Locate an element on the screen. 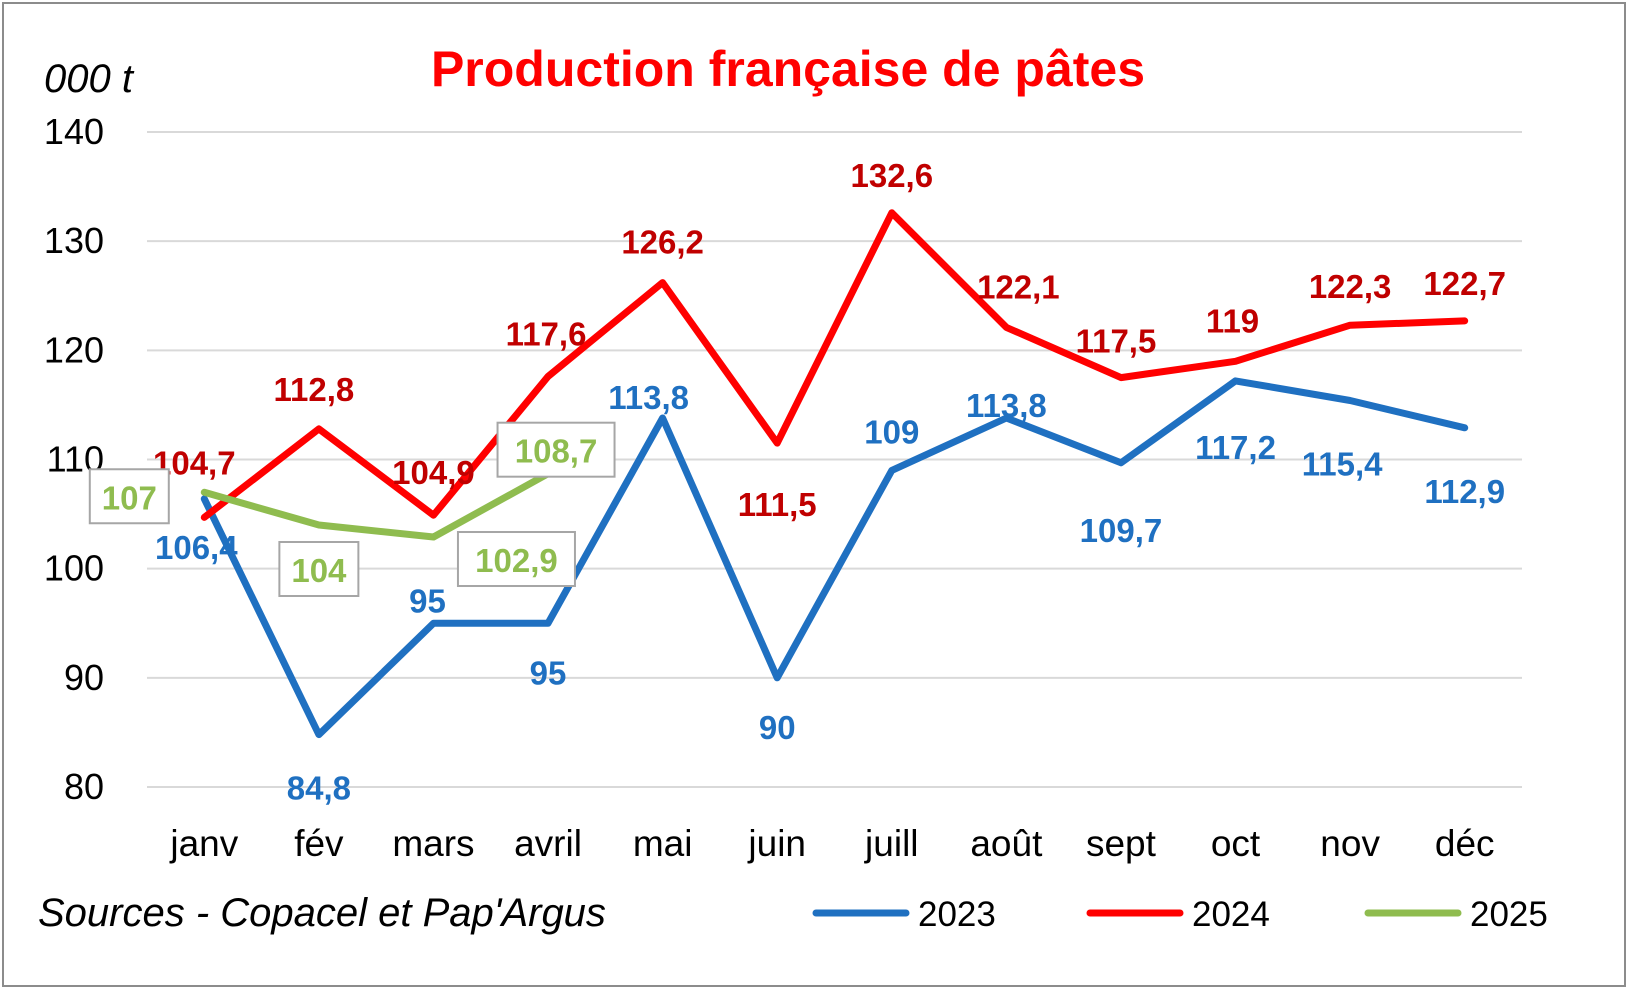 The height and width of the screenshot is (993, 1632). x-tick-label: nov is located at coordinates (1350, 843).